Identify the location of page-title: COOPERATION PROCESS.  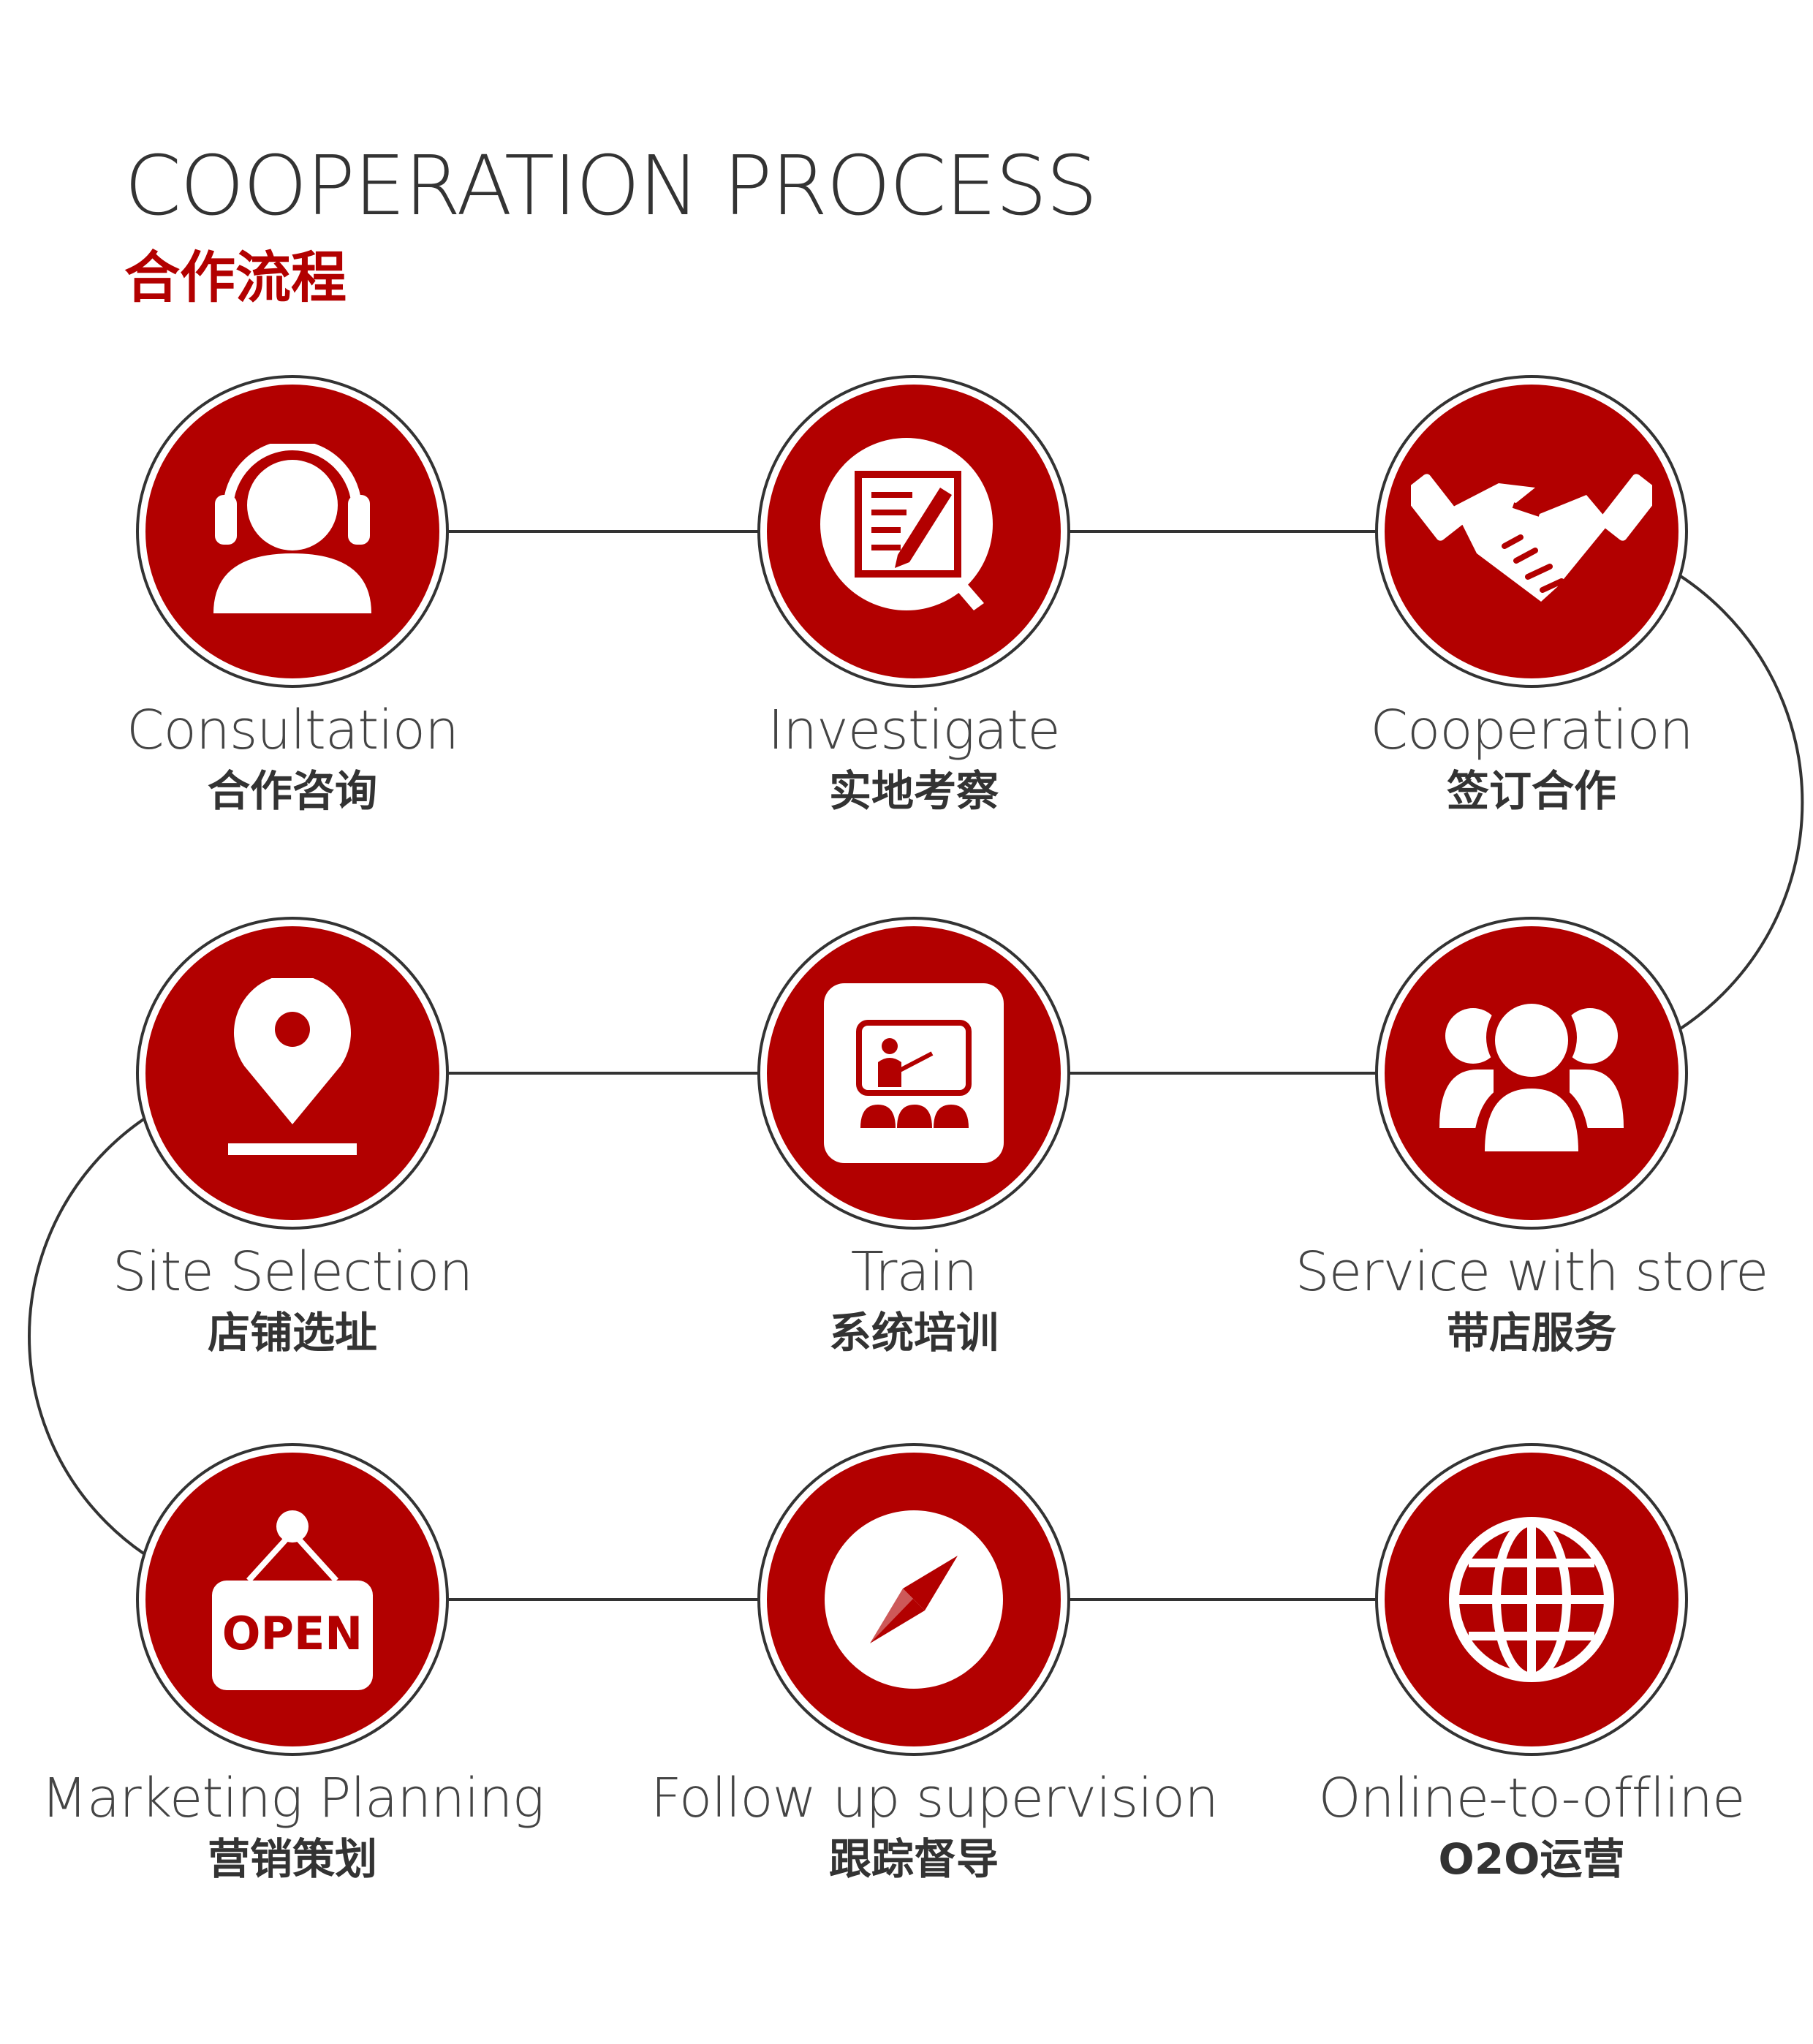
(611, 186).